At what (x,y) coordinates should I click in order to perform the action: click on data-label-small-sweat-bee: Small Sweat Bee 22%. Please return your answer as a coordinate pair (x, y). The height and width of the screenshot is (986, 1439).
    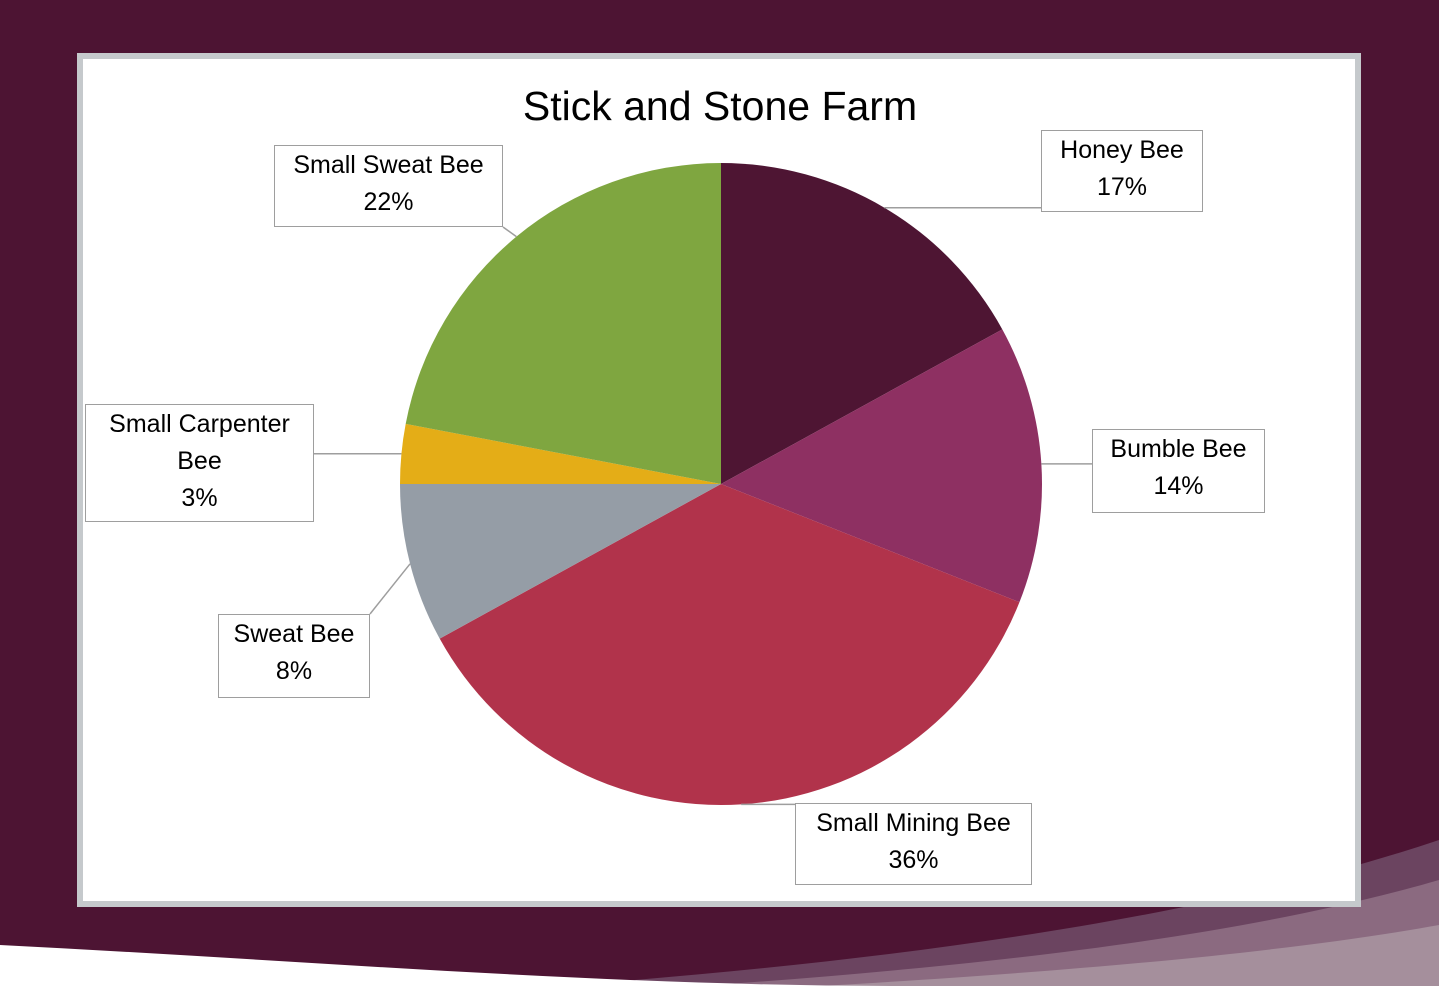
    Looking at the image, I should click on (388, 186).